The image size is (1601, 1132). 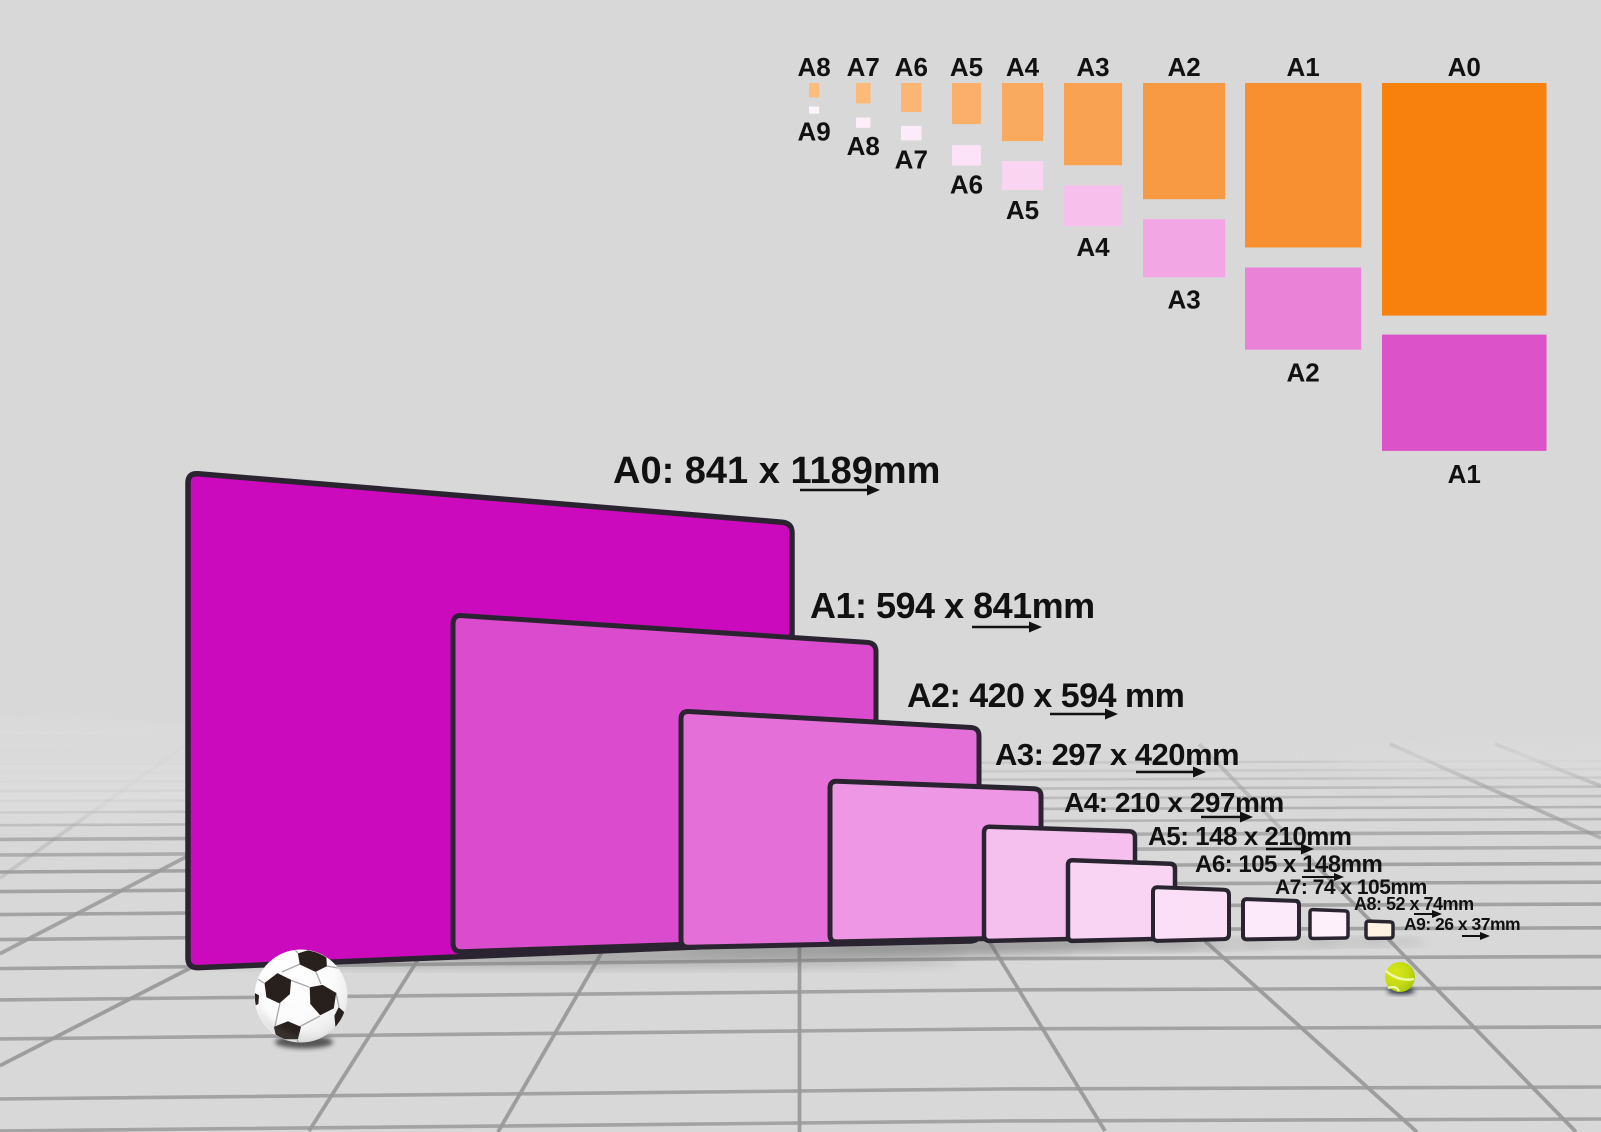 What do you see at coordinates (1288, 864) in the screenshot?
I see `svg-text: A6: 105 x 148mm` at bounding box center [1288, 864].